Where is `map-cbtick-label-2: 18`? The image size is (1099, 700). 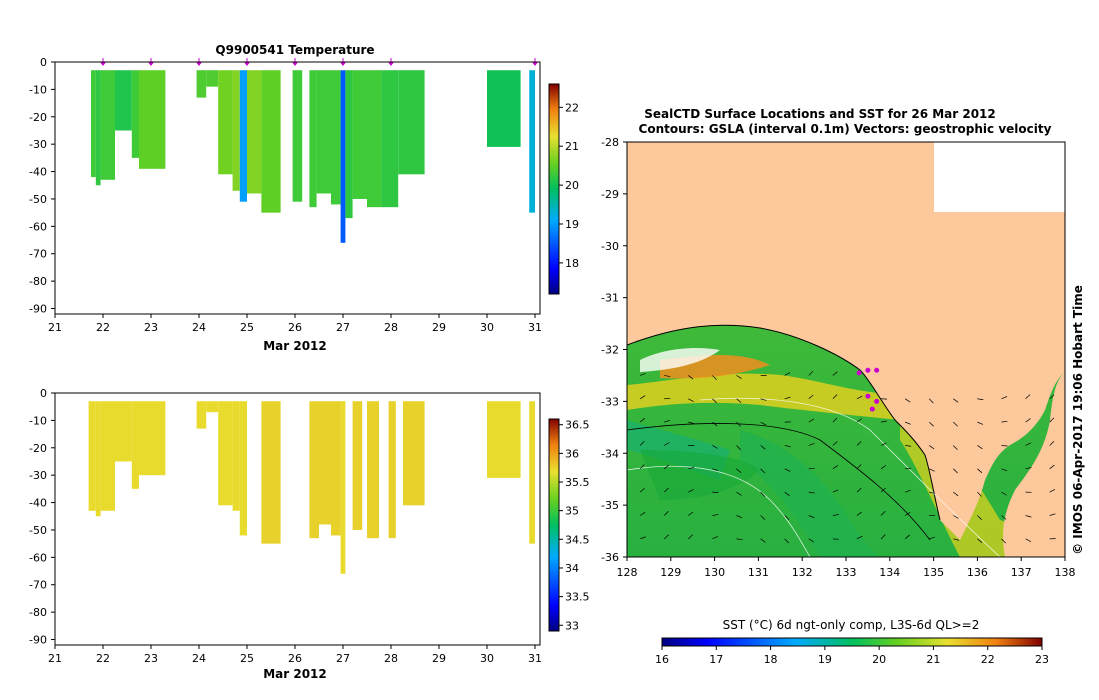
map-cbtick-label-2: 18 is located at coordinates (771, 659).